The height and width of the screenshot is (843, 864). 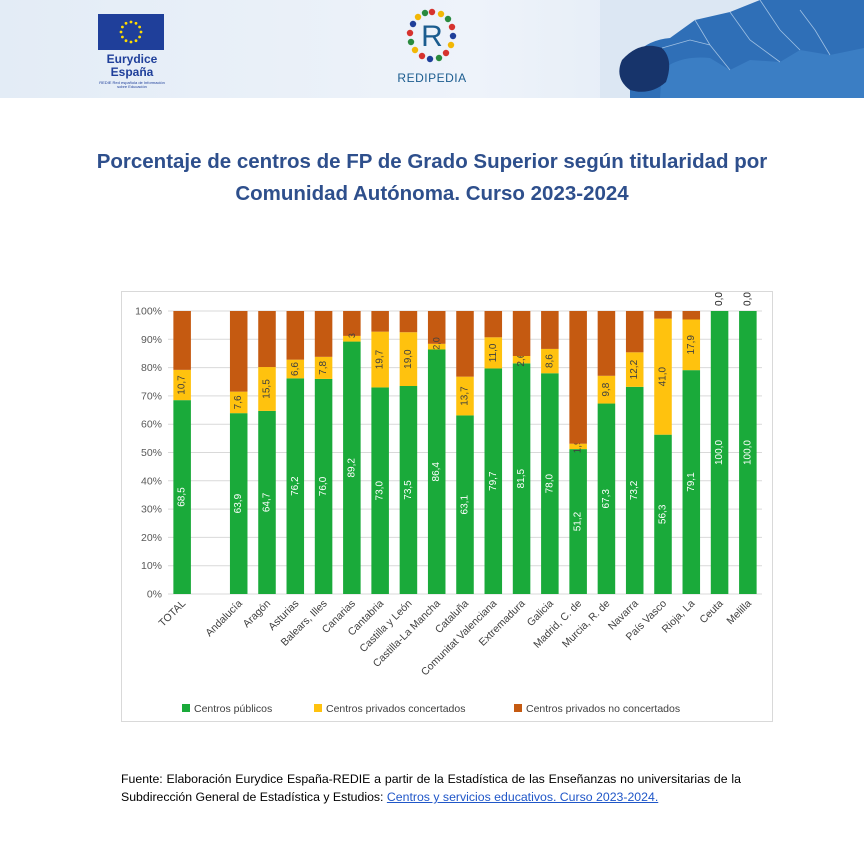 I want to click on data-label: 64,7, so click(x=267, y=502).